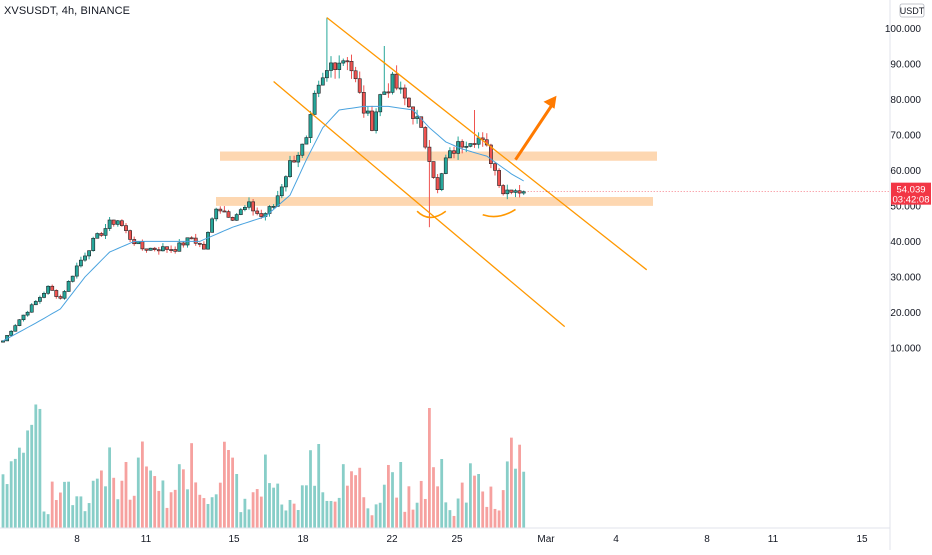 The width and height of the screenshot is (932, 555). What do you see at coordinates (546, 539) in the screenshot?
I see `x-tick-label: Mar` at bounding box center [546, 539].